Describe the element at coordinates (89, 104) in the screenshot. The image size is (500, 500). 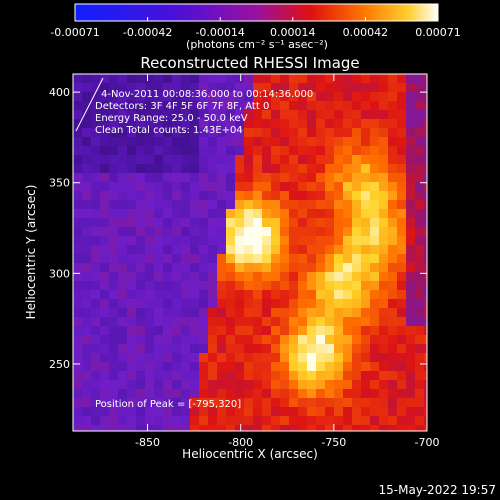
I see `limb-arc` at that location.